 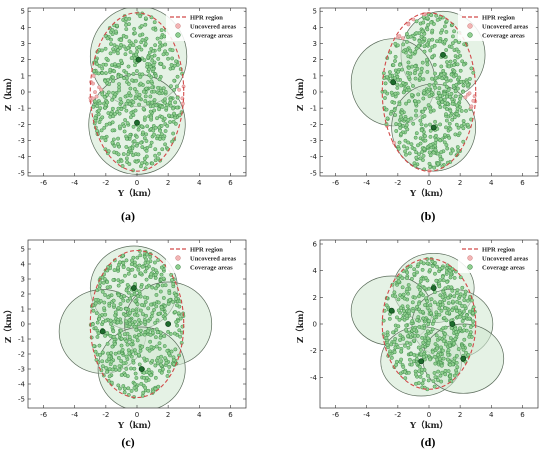 I want to click on y-tick-label: -3, so click(x=21, y=370).